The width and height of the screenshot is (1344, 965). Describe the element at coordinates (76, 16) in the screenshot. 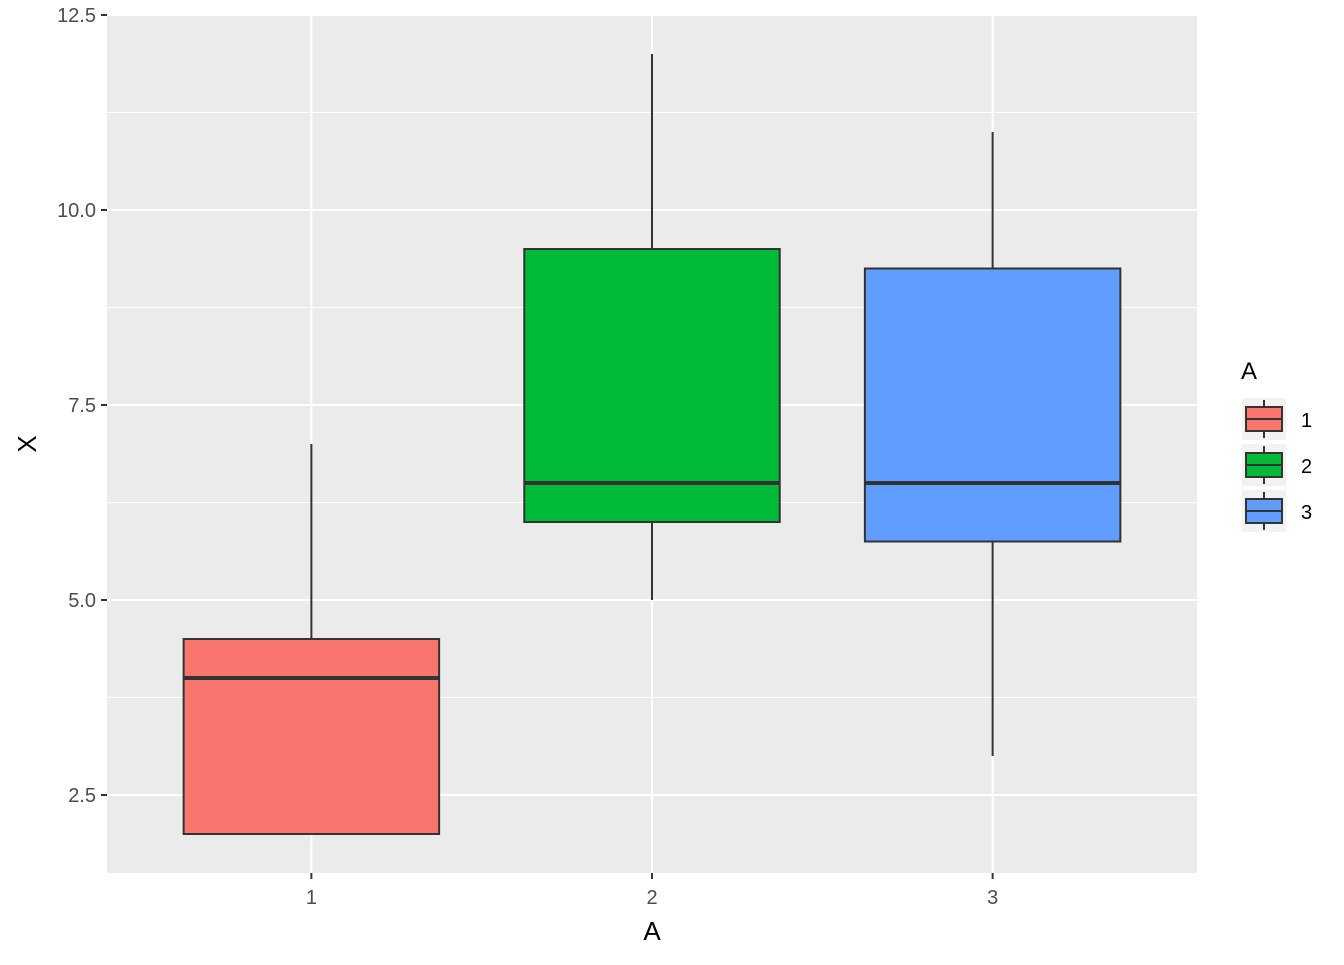

I see `y-tick-label: 12.5` at that location.